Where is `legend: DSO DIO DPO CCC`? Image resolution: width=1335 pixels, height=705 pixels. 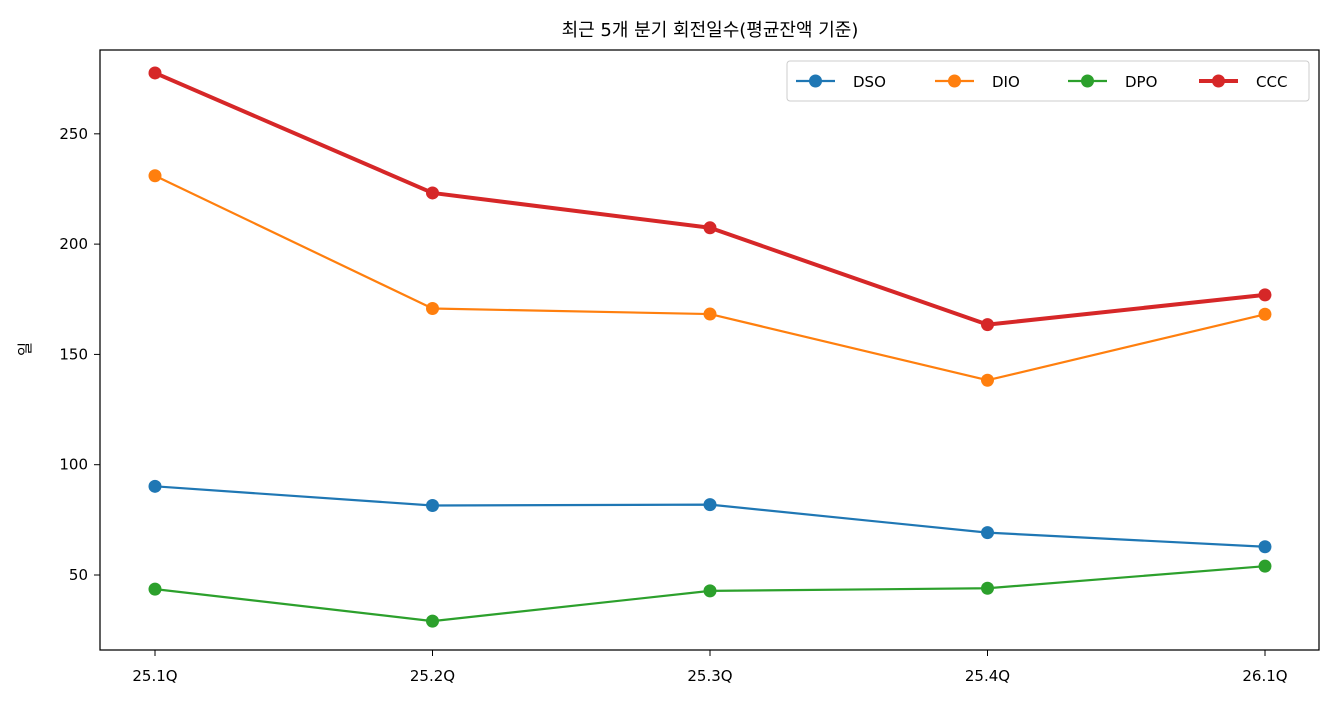
legend: DSO DIO DPO CCC is located at coordinates (1048, 81).